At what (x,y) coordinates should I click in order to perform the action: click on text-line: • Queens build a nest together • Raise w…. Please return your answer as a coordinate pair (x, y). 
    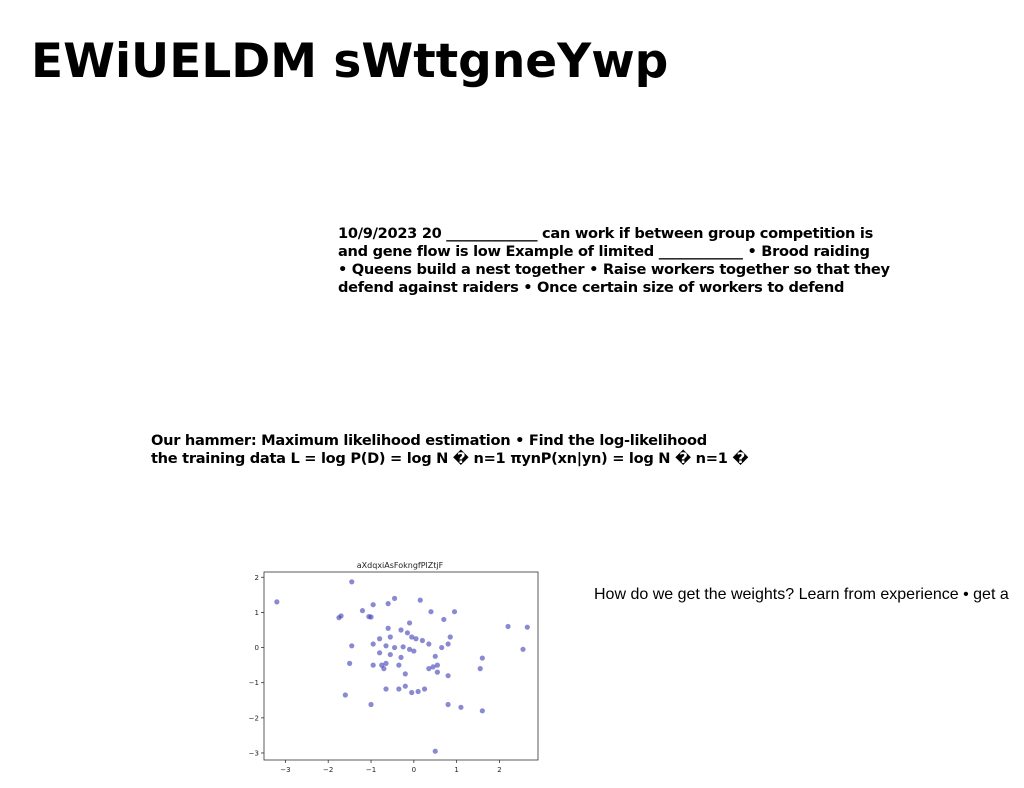
    Looking at the image, I should click on (614, 269).